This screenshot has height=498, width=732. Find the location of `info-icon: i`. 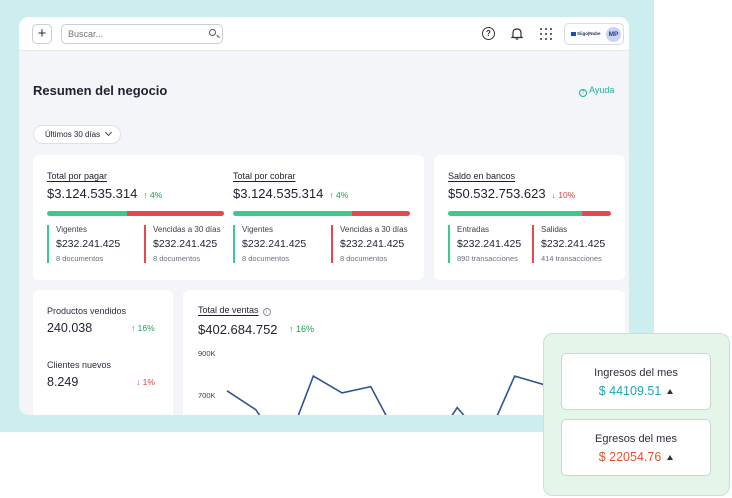

info-icon: i is located at coordinates (266, 312).